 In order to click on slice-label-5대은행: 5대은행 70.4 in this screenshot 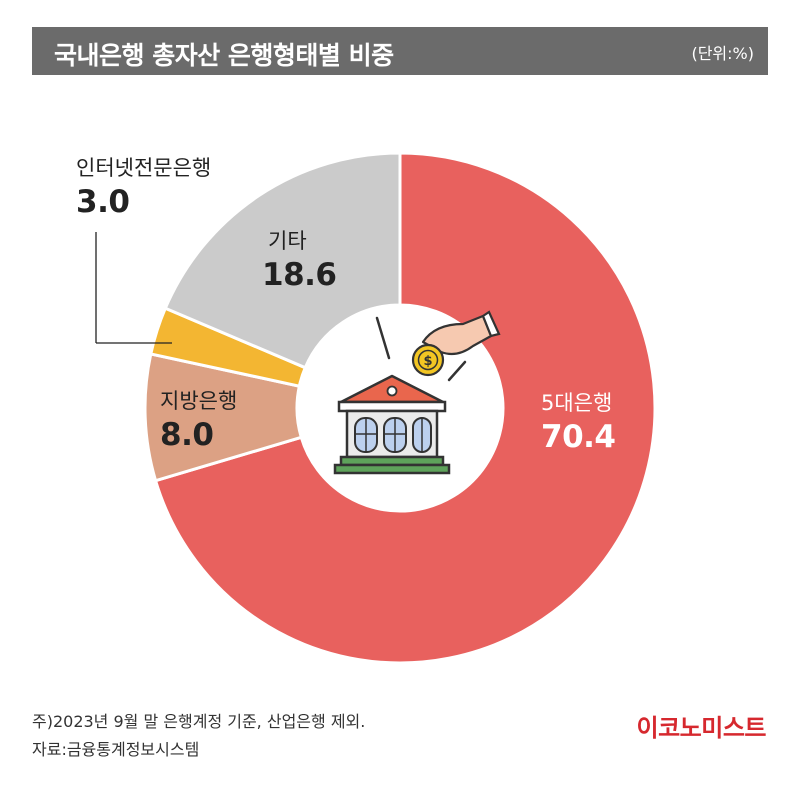, I will do `click(578, 421)`.